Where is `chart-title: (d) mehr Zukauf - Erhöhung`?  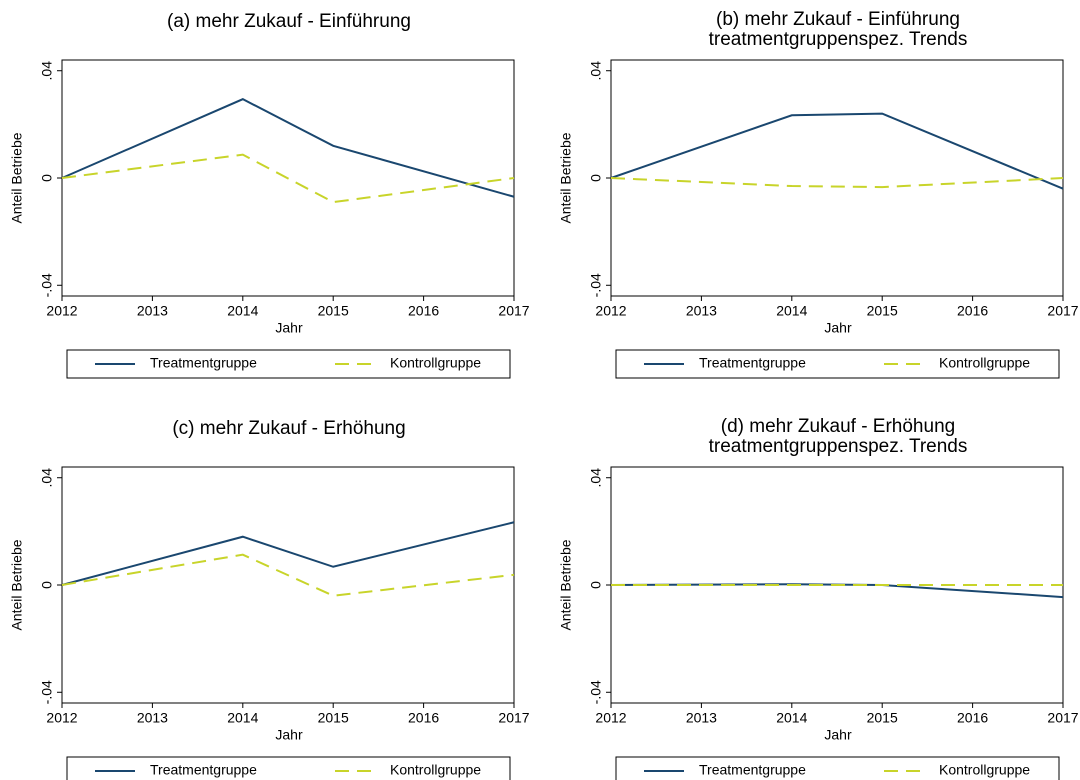 chart-title: (d) mehr Zukauf - Erhöhung is located at coordinates (838, 426).